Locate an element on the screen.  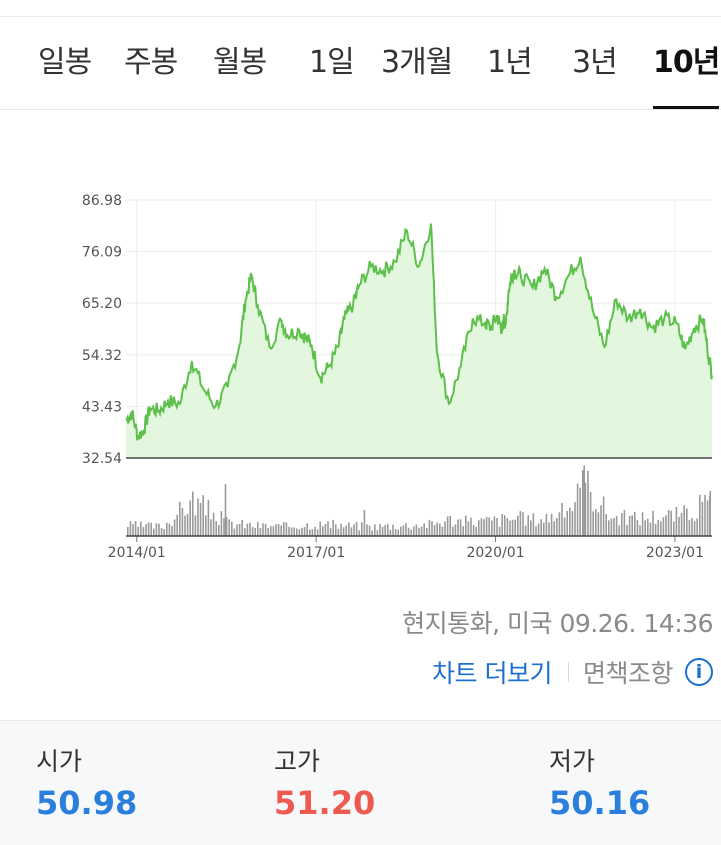
chart-more-link: 차트 더보기 is located at coordinates (492, 673).